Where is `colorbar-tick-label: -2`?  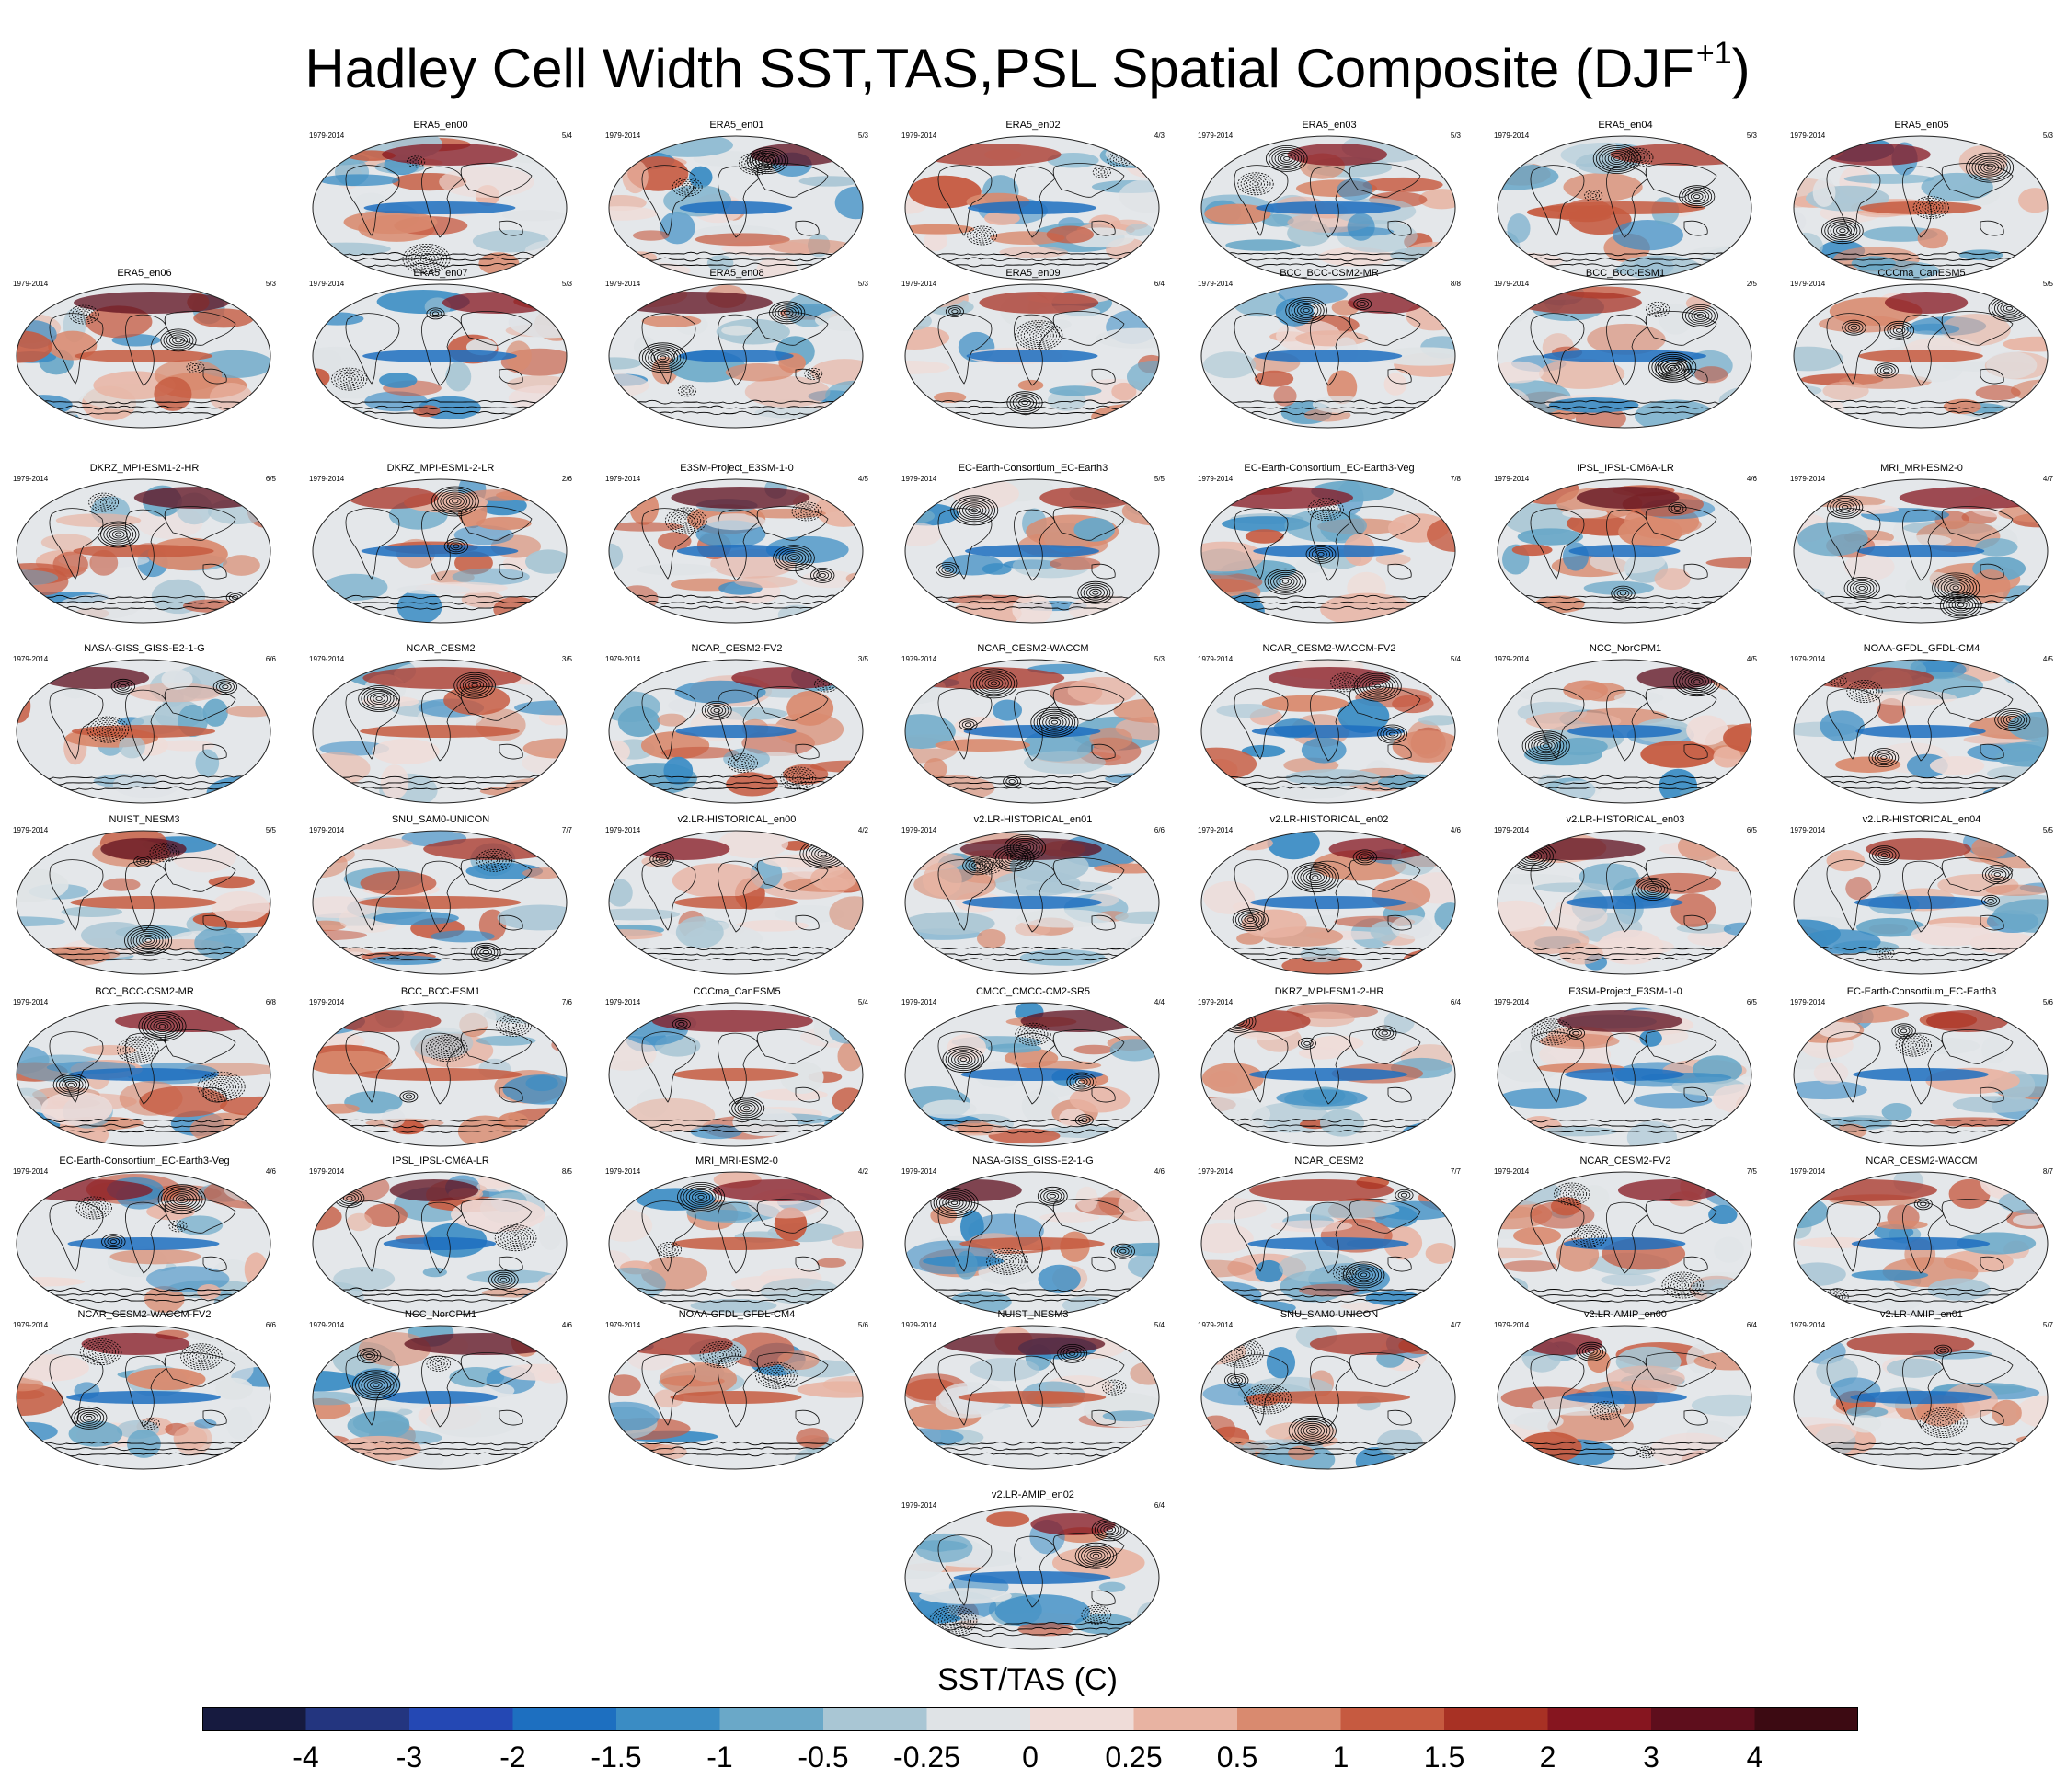
colorbar-tick-label: -2 is located at coordinates (512, 1757).